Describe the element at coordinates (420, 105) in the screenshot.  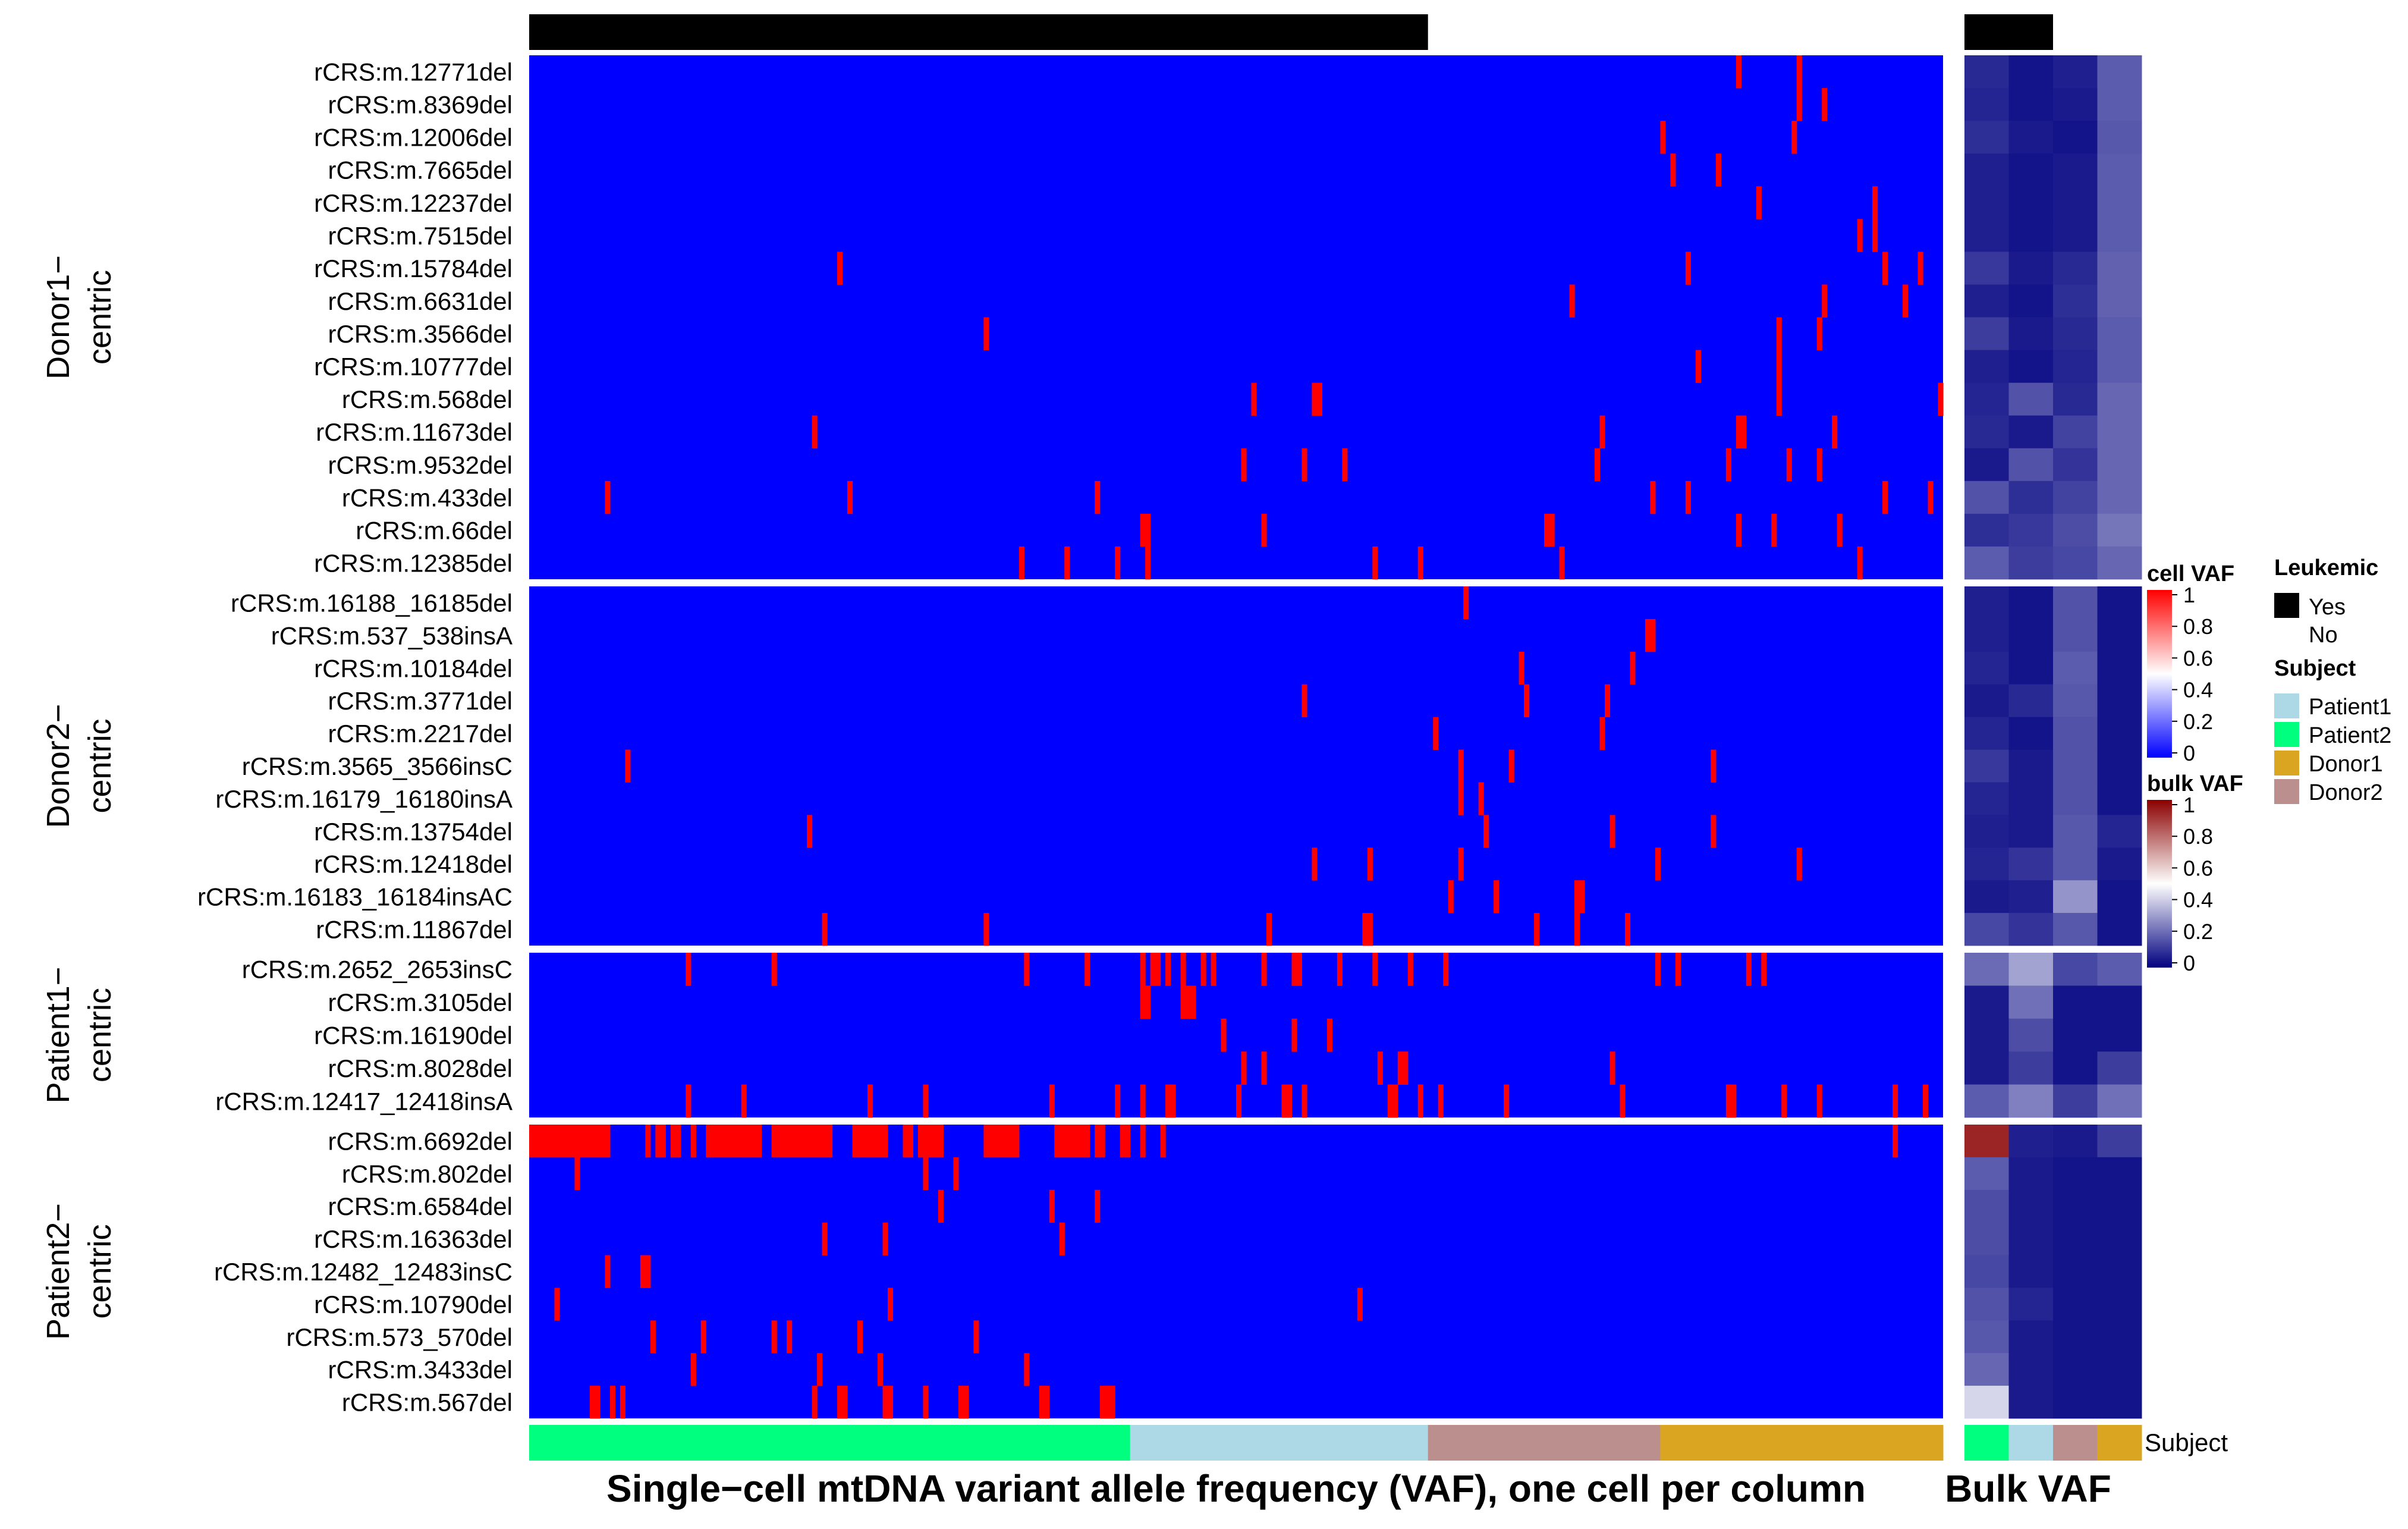
I see `variant-row-label: rCRS:m.8369del` at that location.